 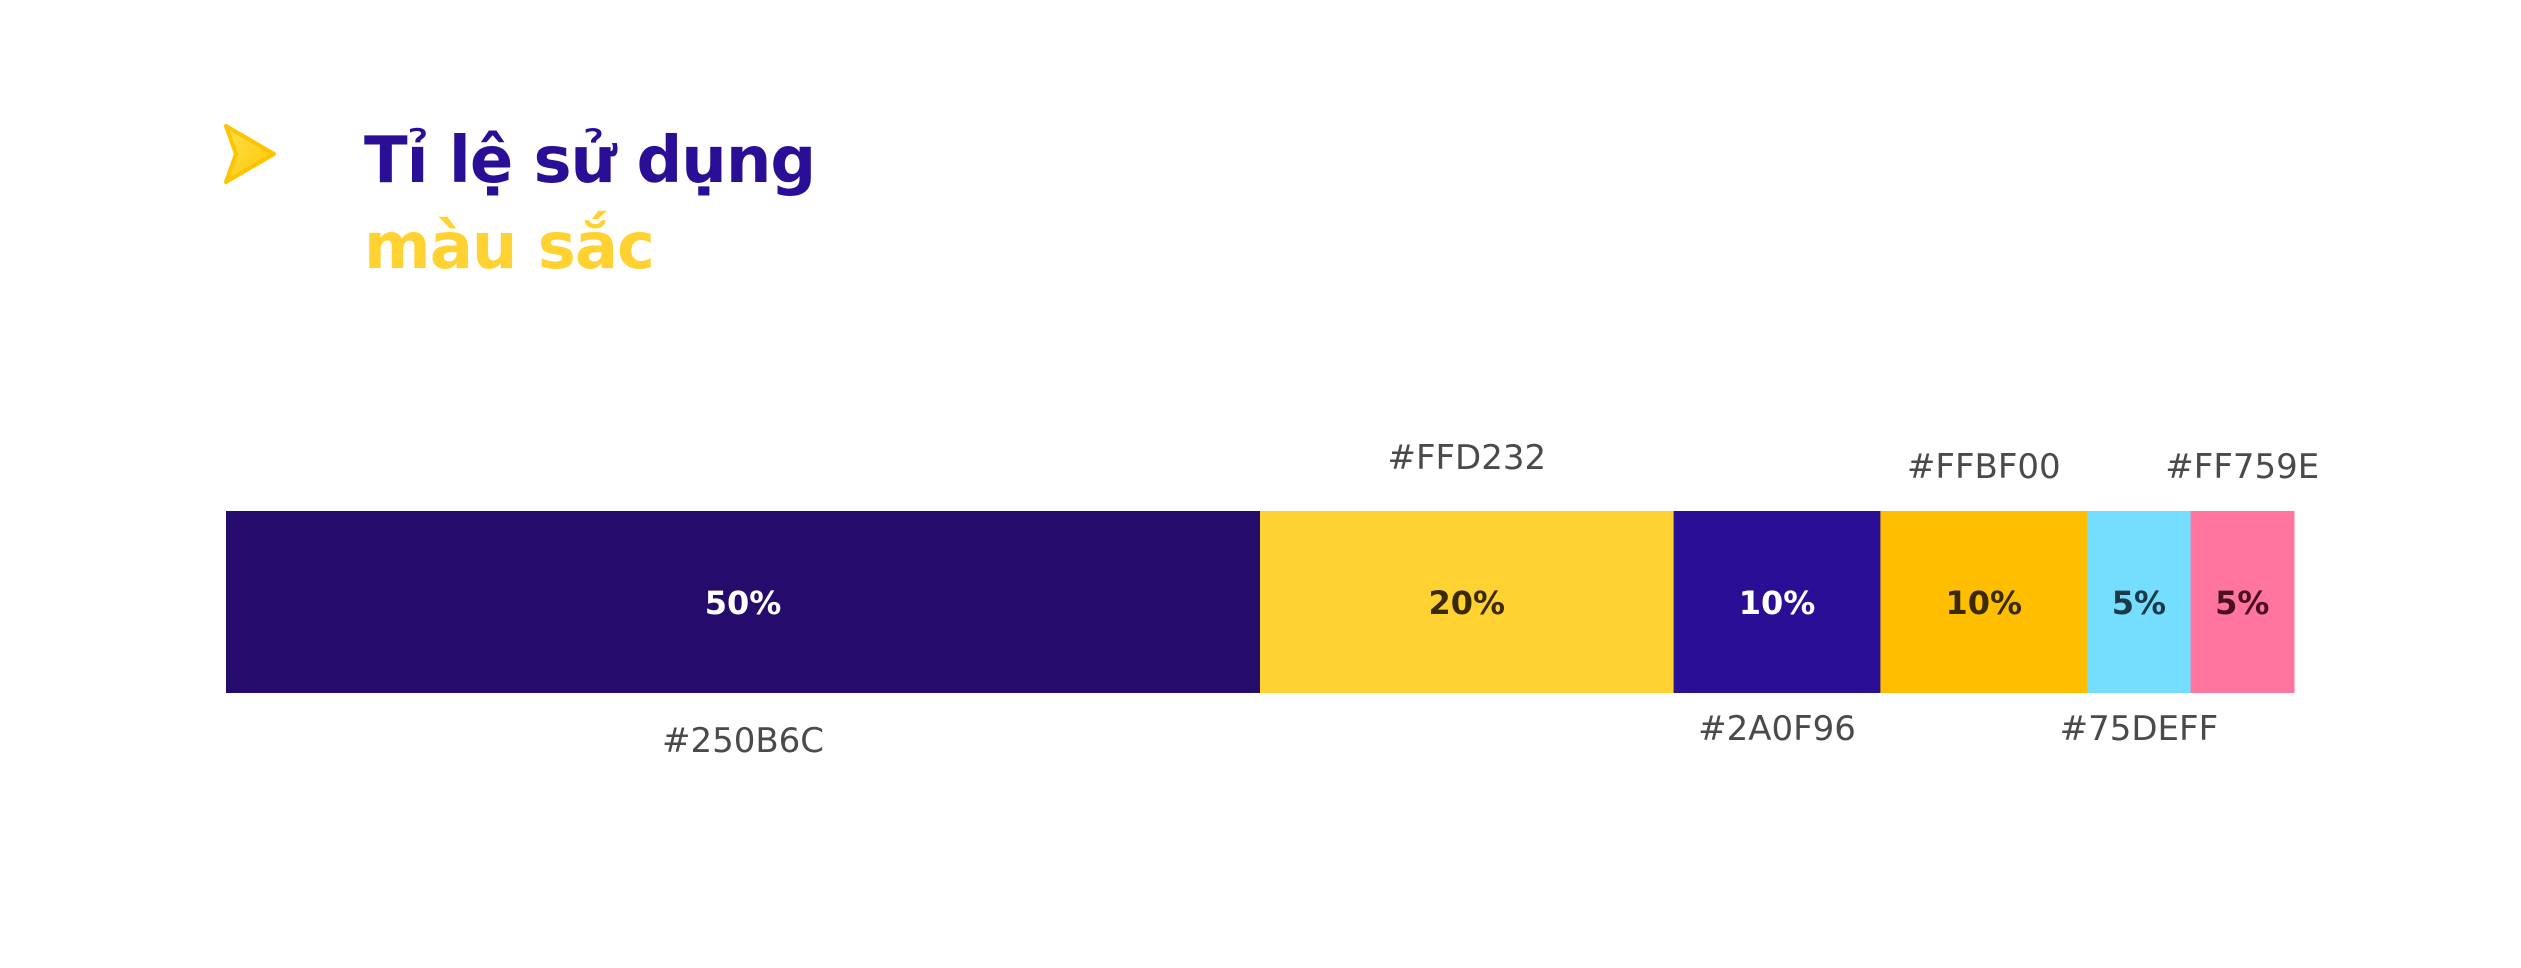 I want to click on segment-value-label-2: 20%, so click(x=1467, y=603).